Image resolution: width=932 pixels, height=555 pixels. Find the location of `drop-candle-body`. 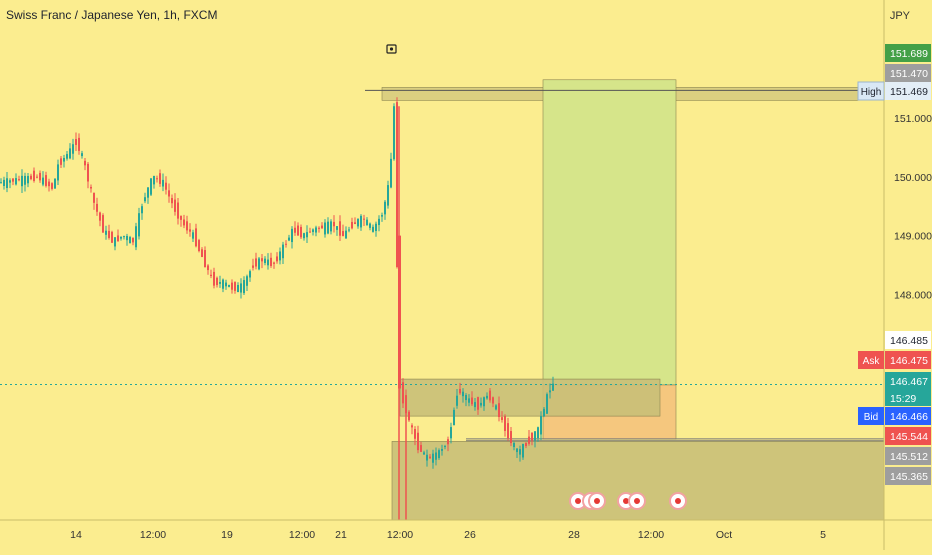

drop-candle-body is located at coordinates (399, 312).